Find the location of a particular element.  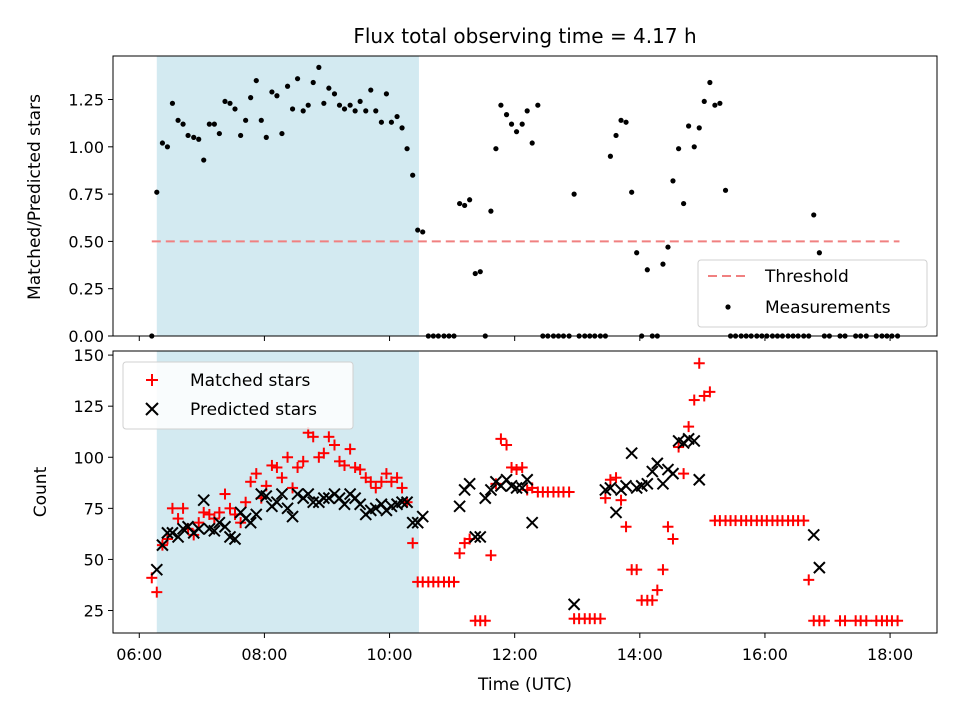

bottom-y-tick-label: 150 is located at coordinates (88, 355).